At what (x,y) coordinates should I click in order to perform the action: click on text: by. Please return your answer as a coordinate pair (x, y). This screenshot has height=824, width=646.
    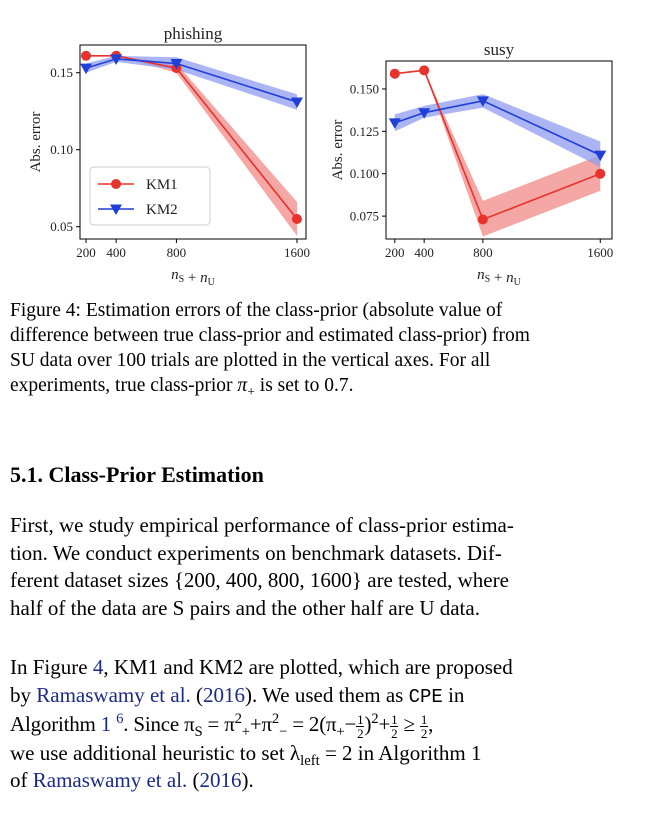
    Looking at the image, I should click on (23, 694).